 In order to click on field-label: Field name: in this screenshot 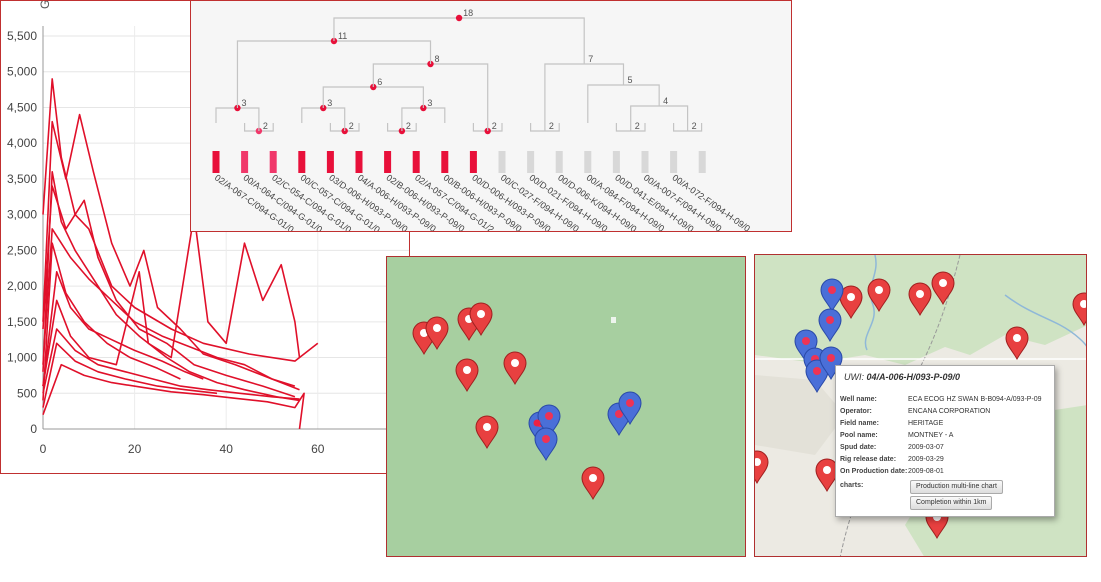, I will do `click(859, 423)`.